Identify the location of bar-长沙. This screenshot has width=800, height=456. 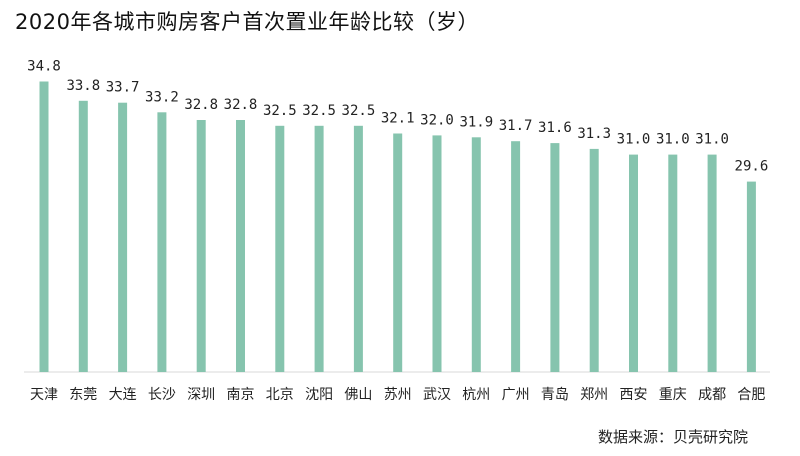
(162, 242).